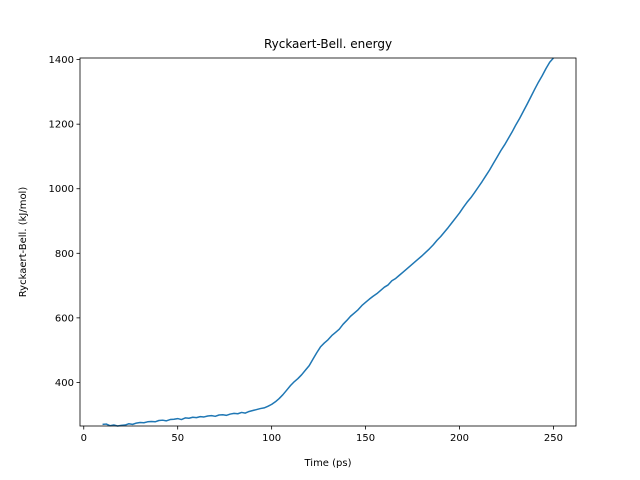  What do you see at coordinates (84, 438) in the screenshot?
I see `x-tick-label: 0` at bounding box center [84, 438].